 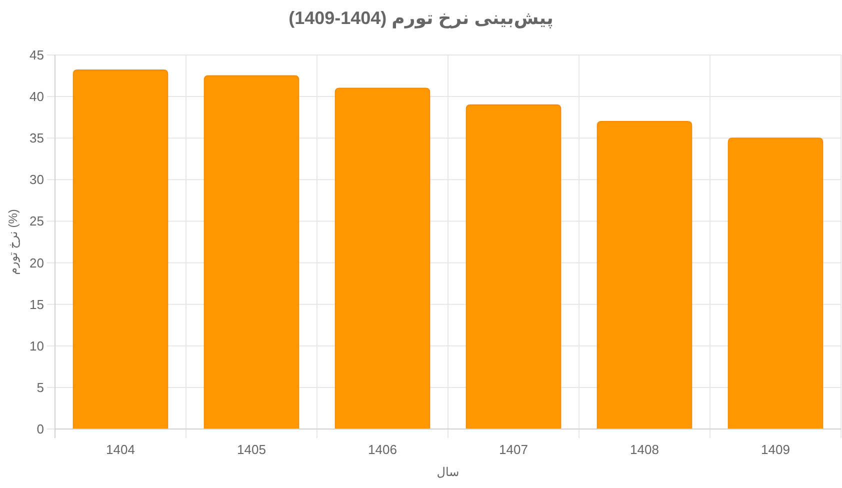 I want to click on y-tick-label: 45, so click(x=37, y=55).